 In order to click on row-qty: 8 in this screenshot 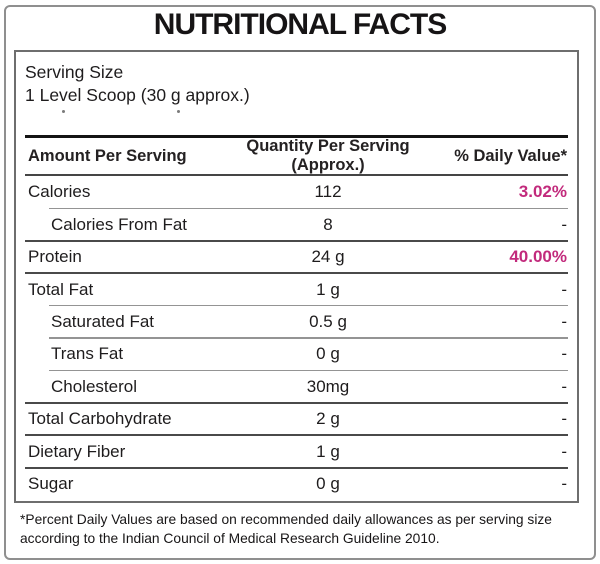, I will do `click(328, 224)`.